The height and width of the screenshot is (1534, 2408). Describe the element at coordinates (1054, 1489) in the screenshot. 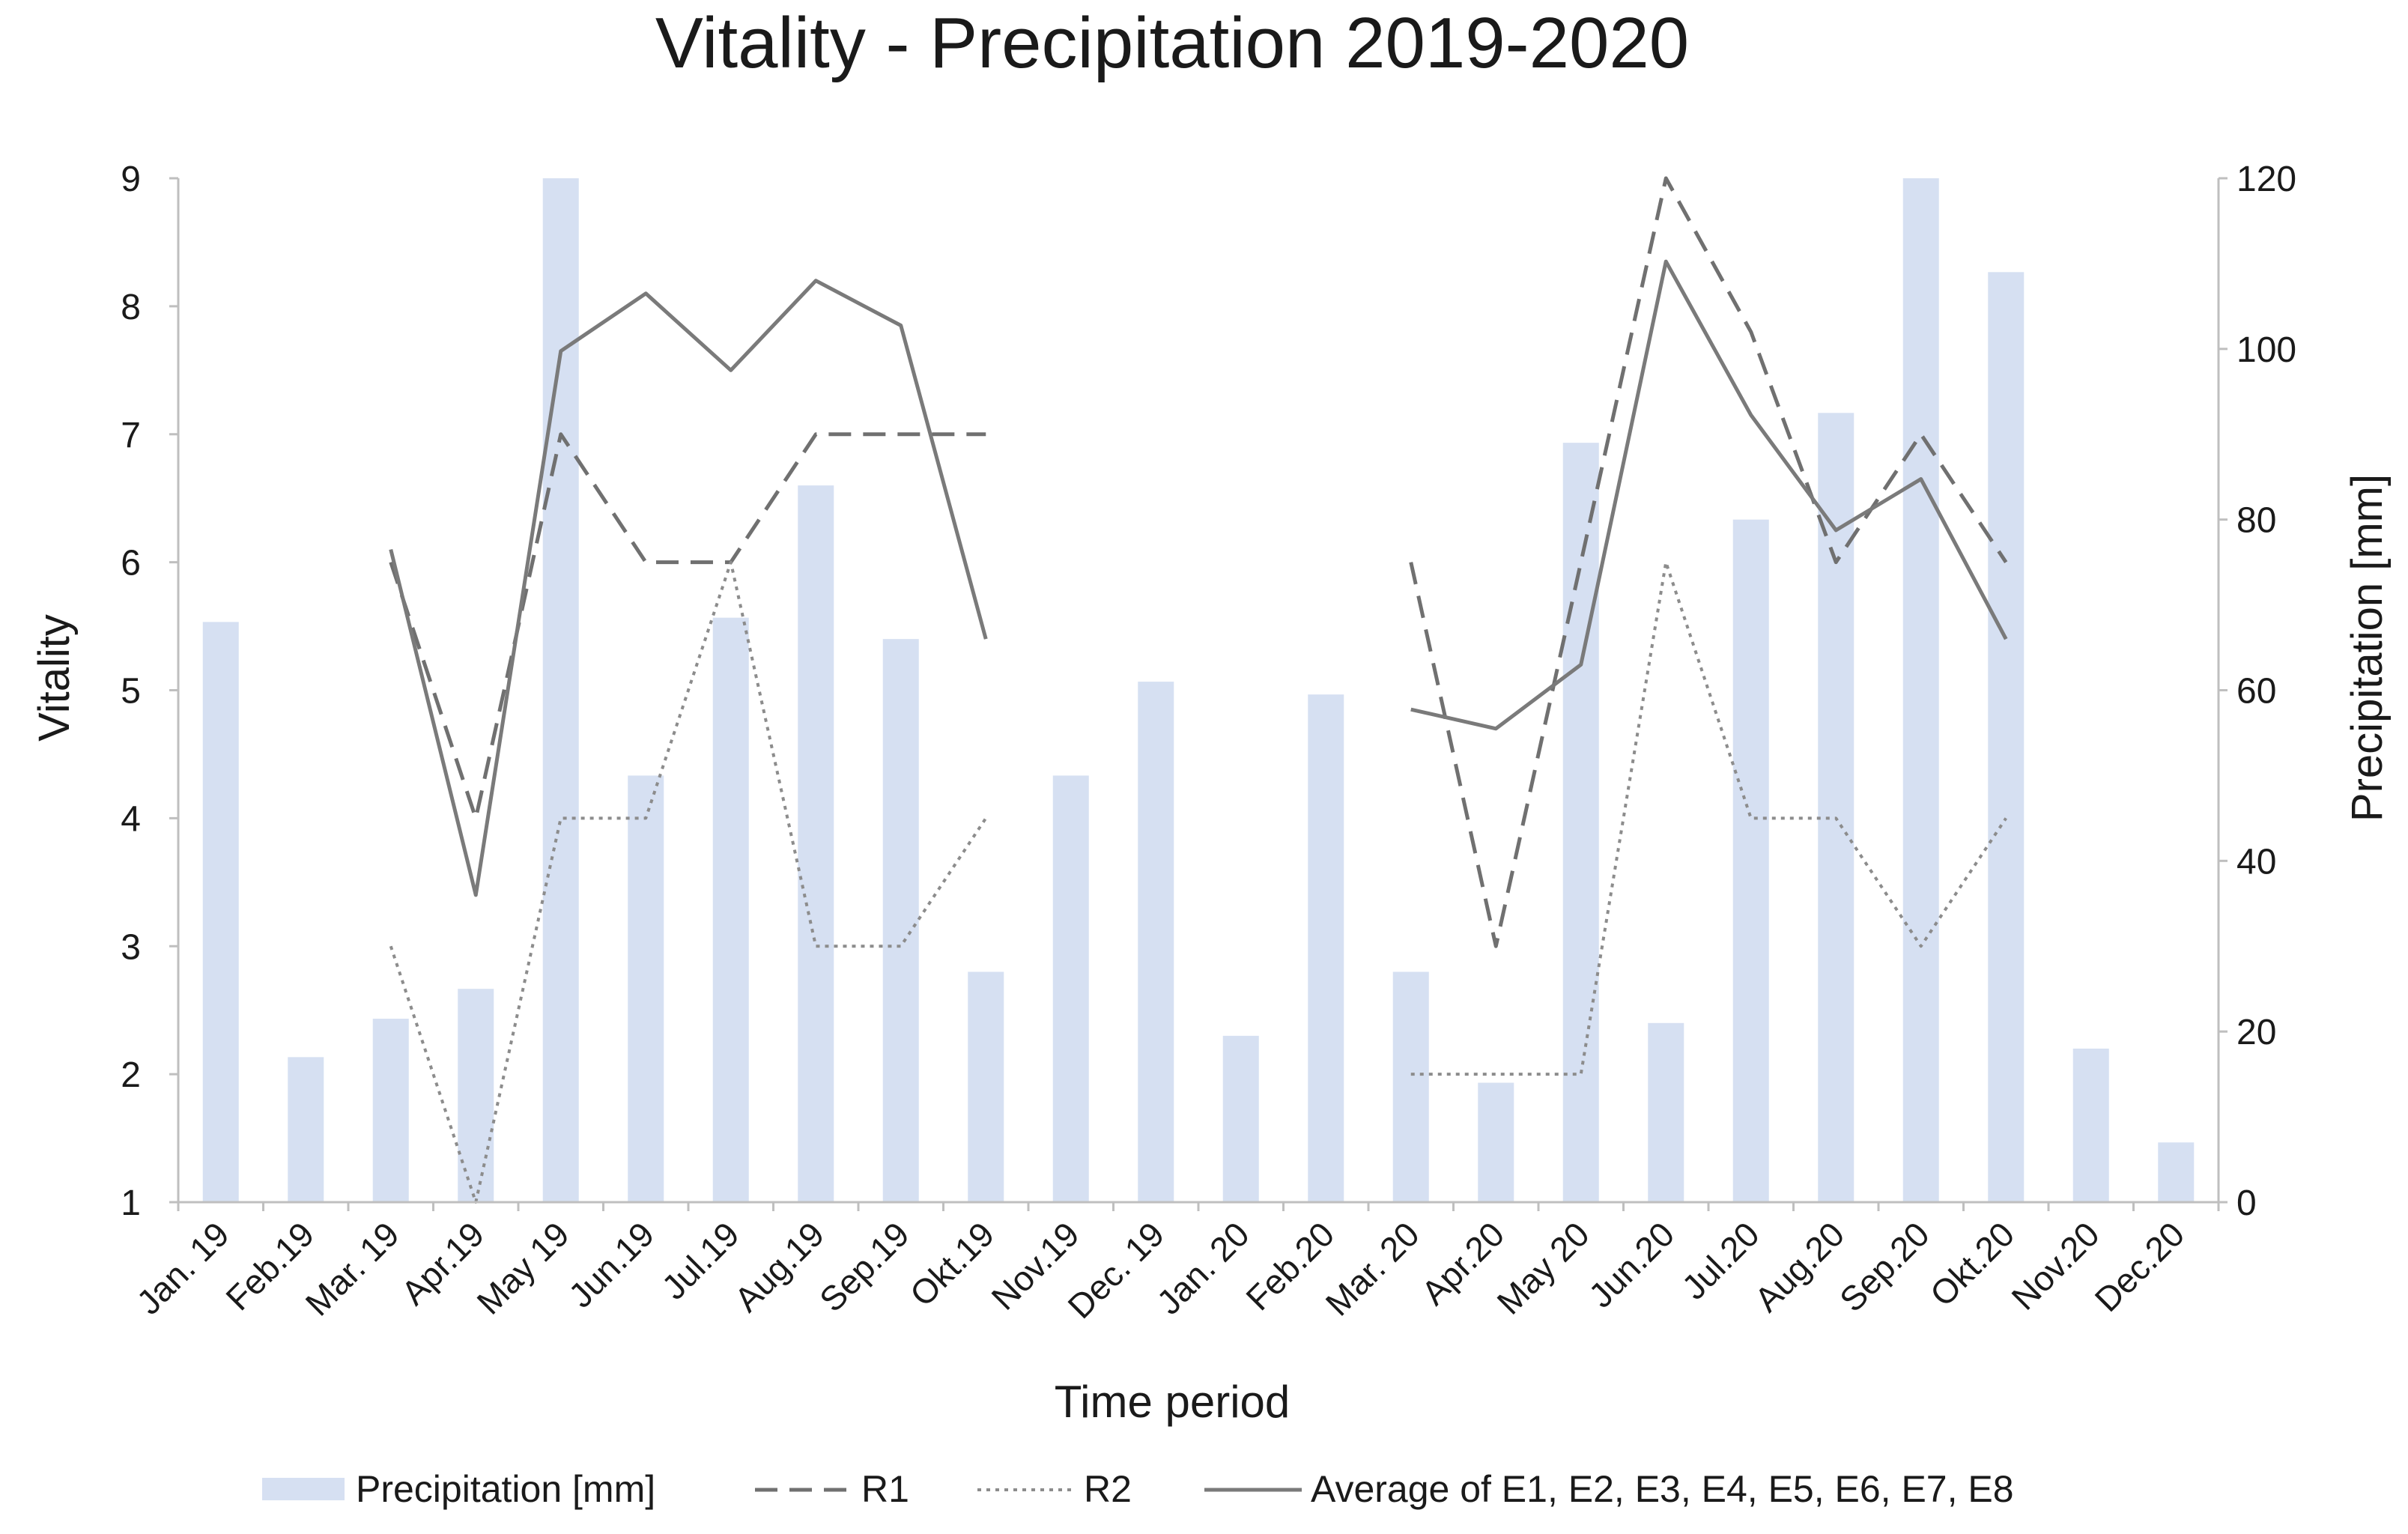

I see `legend-item-3: R2` at that location.